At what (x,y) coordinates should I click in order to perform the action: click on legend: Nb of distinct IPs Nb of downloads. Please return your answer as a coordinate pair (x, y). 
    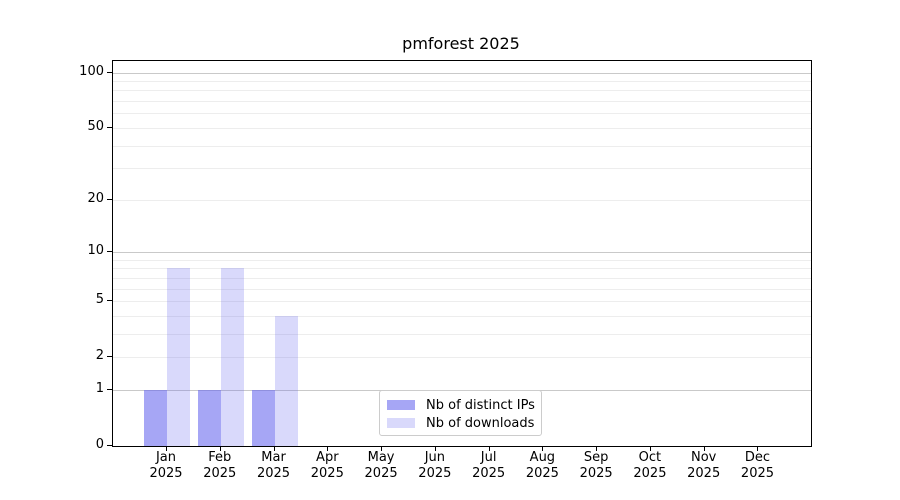
    Looking at the image, I should click on (460, 413).